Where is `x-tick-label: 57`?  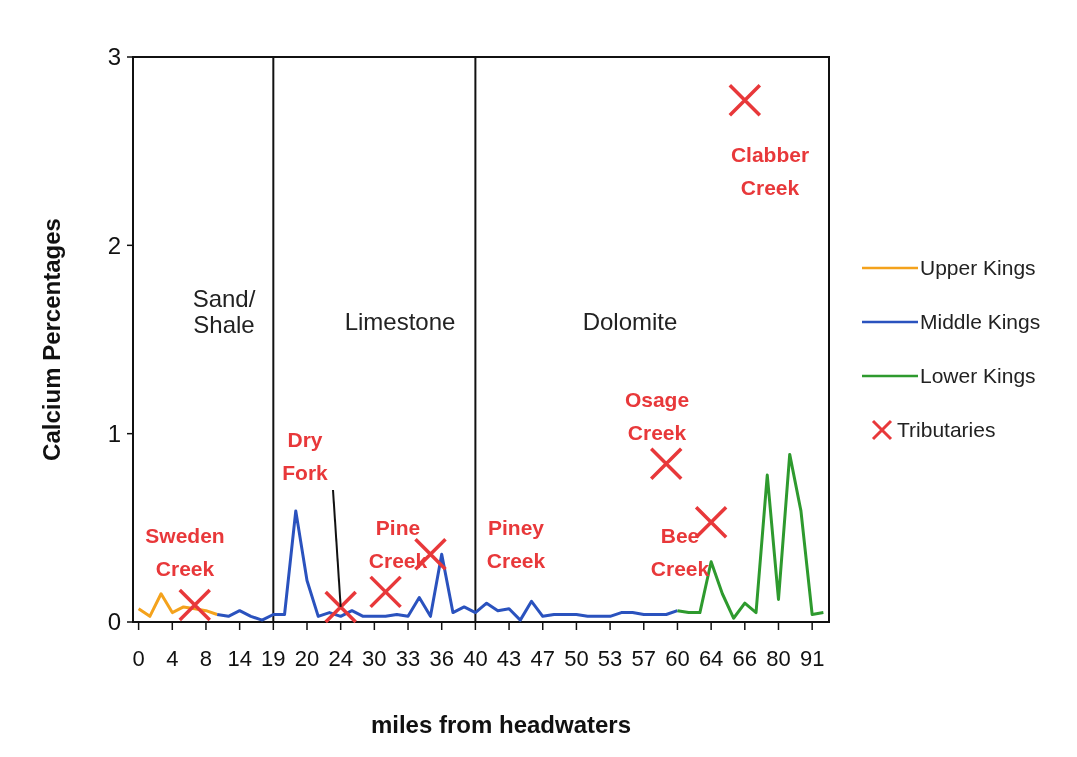
x-tick-label: 57 is located at coordinates (644, 658).